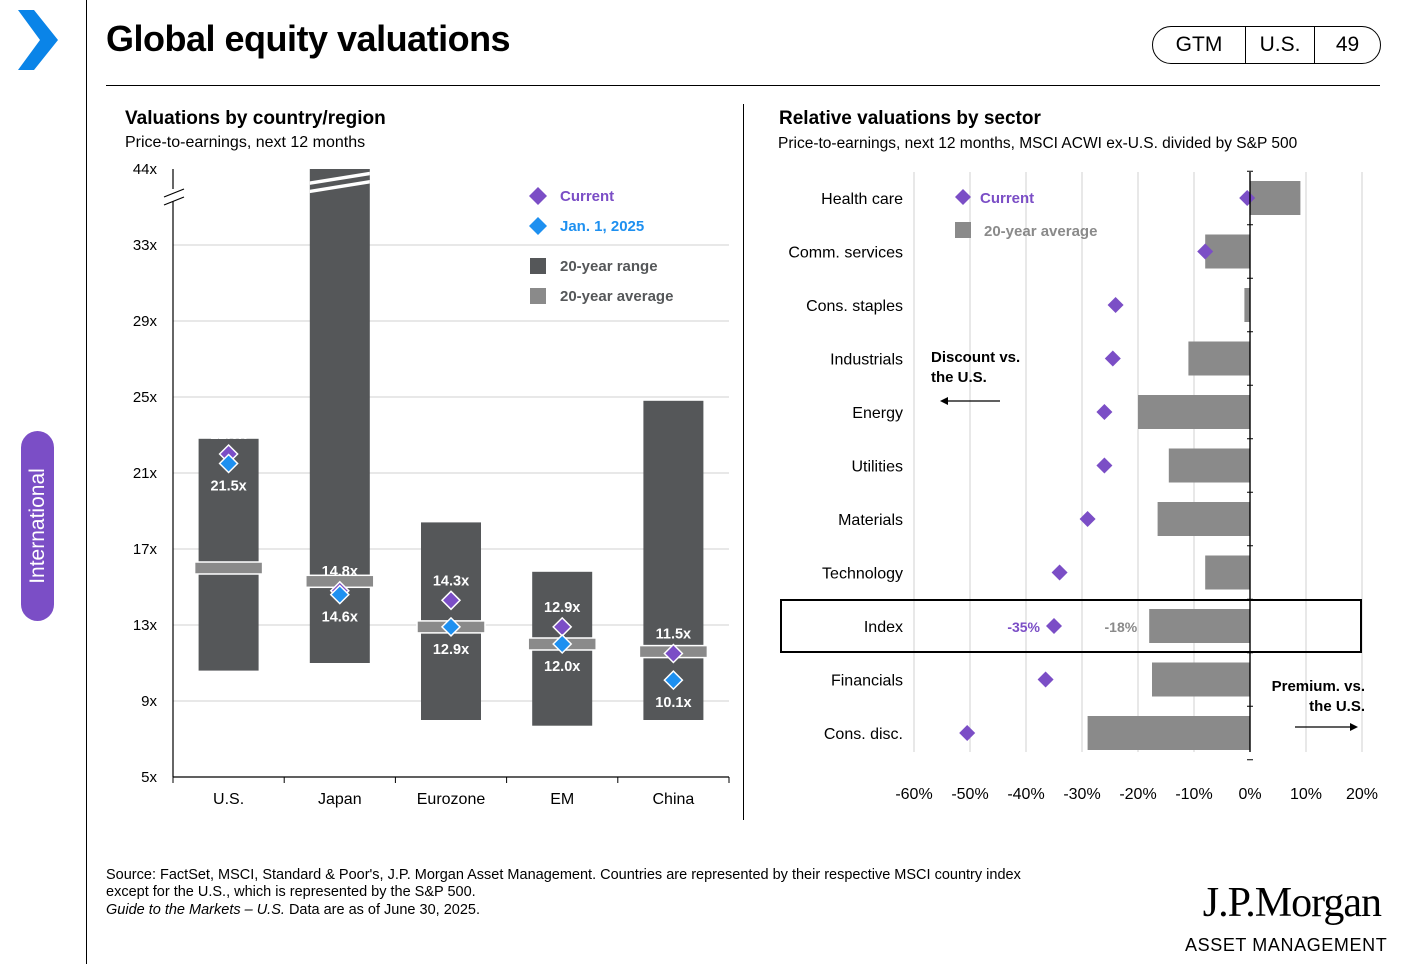 Image resolution: width=1409 pixels, height=964 pixels. What do you see at coordinates (1280, 45) in the screenshot?
I see `guide-badge-region: U.S.` at bounding box center [1280, 45].